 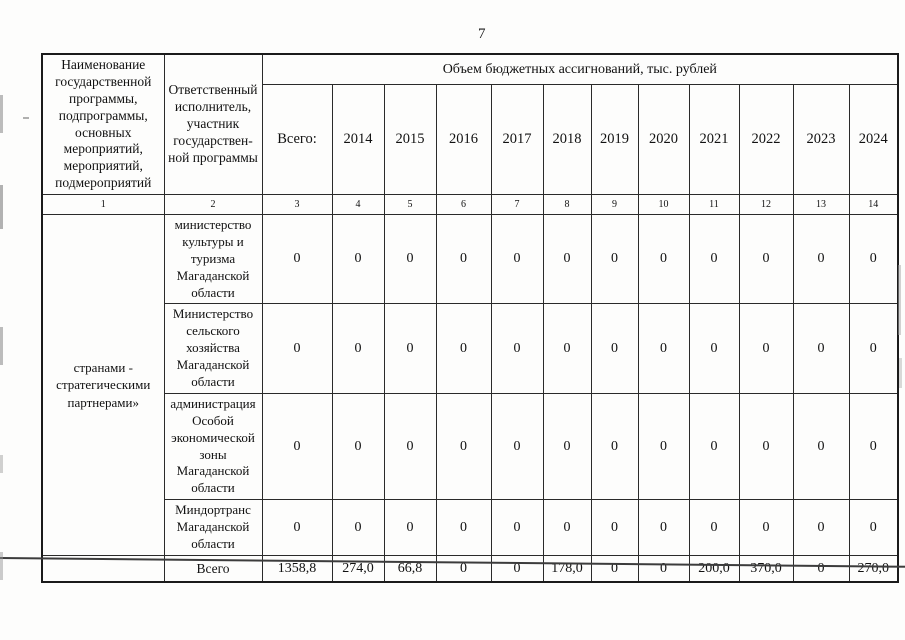 What do you see at coordinates (213, 527) in the screenshot?
I see `executor-cell: Миндортранс Магаданской области` at bounding box center [213, 527].